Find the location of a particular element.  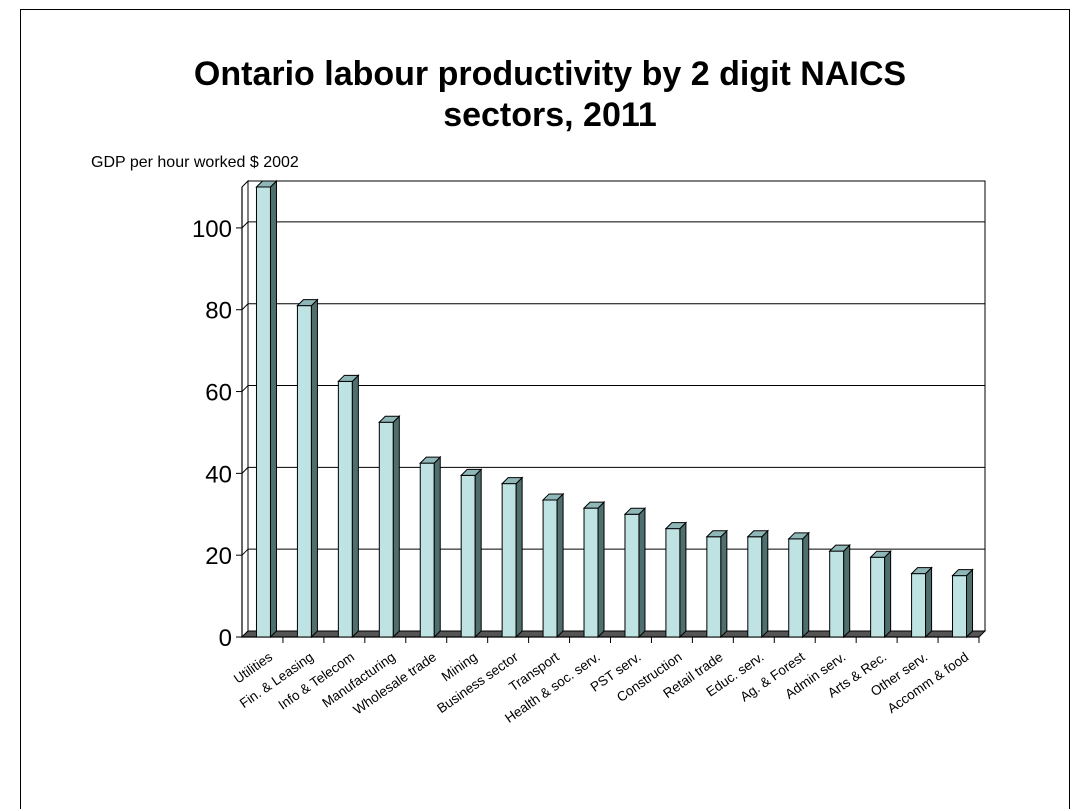

plot-side-wall is located at coordinates (245, 409).